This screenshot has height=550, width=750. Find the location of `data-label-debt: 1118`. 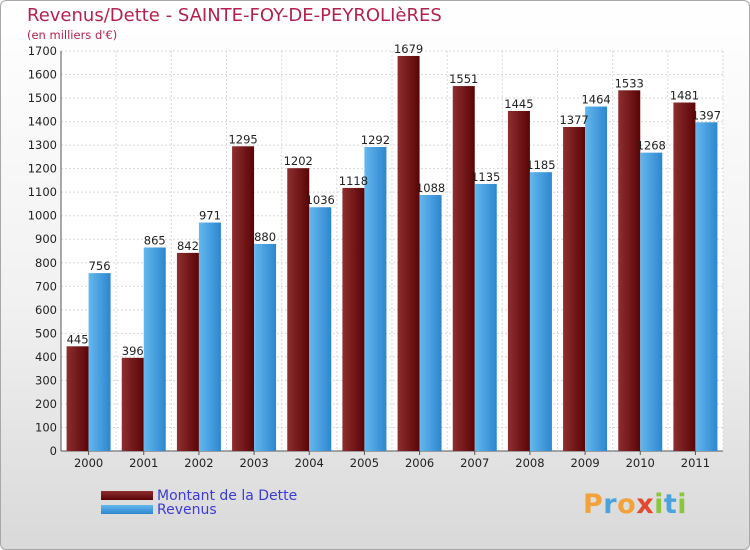

data-label-debt: 1118 is located at coordinates (353, 181).